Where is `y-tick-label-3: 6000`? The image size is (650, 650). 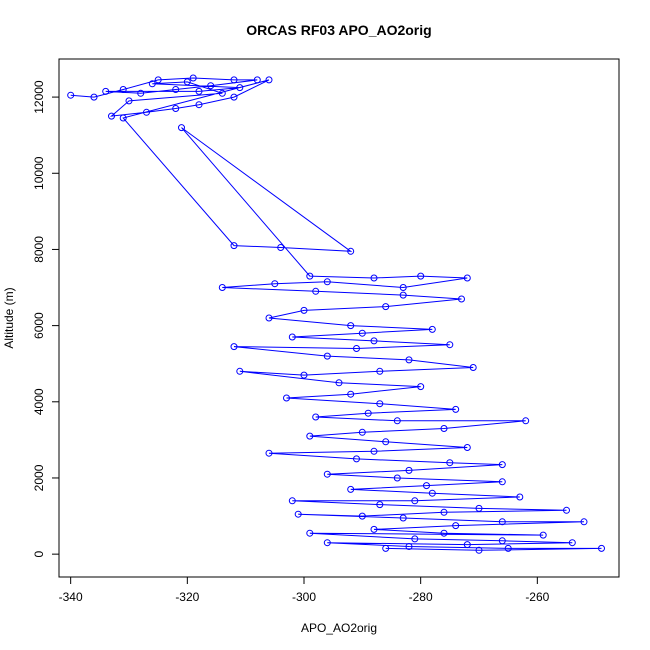 y-tick-label-3: 6000 is located at coordinates (39, 325).